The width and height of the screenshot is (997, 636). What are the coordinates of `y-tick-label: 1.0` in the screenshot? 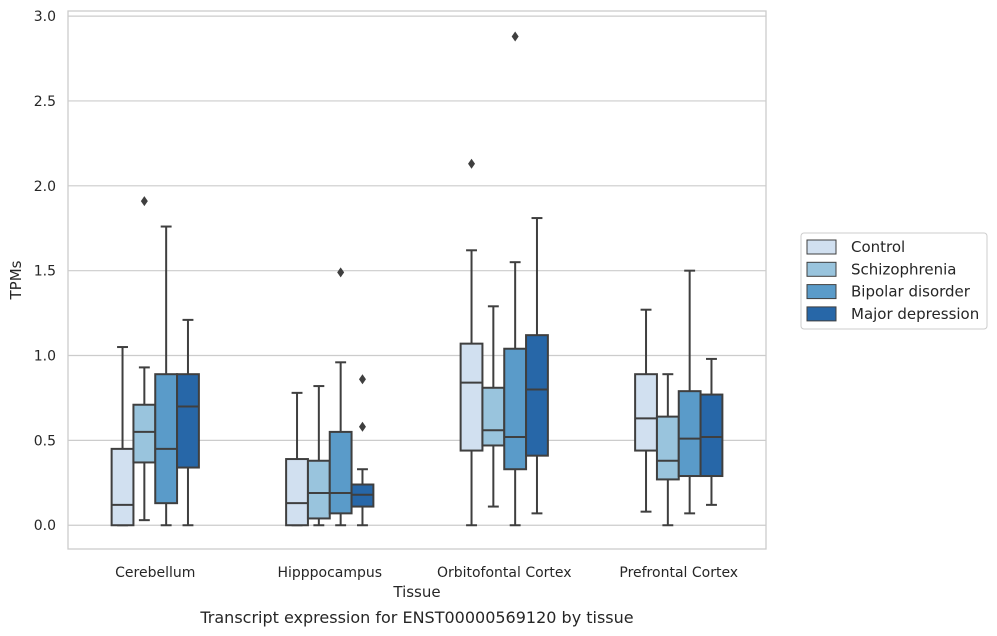 It's located at (45, 357).